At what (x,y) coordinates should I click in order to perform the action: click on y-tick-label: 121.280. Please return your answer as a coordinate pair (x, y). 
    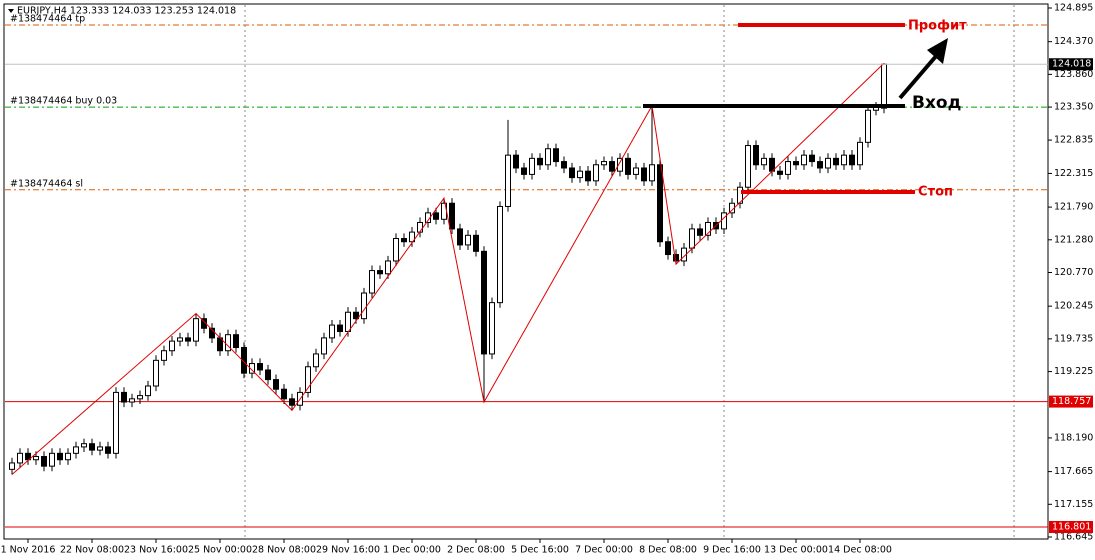
    Looking at the image, I should click on (1073, 239).